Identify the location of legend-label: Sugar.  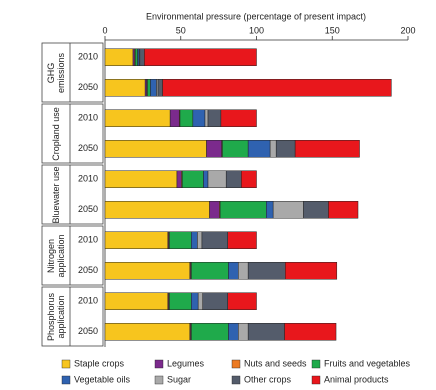
(179, 379).